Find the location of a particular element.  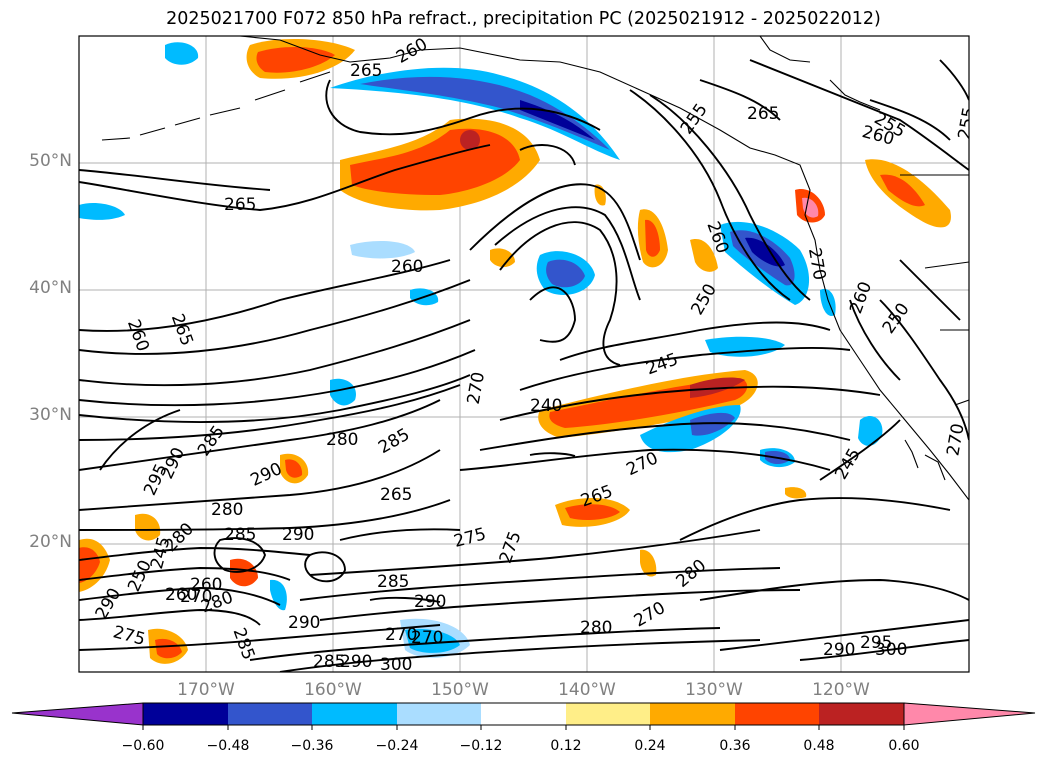

colorbar-tick-label: −0.36 is located at coordinates (312, 746).